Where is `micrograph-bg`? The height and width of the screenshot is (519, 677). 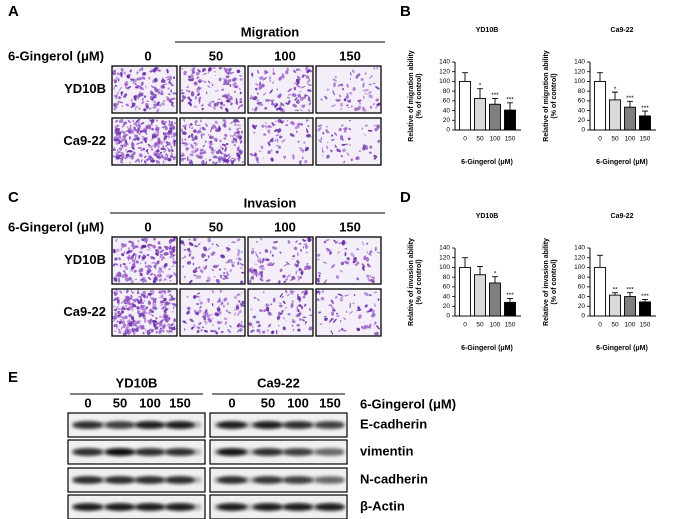
micrograph-bg is located at coordinates (212, 89).